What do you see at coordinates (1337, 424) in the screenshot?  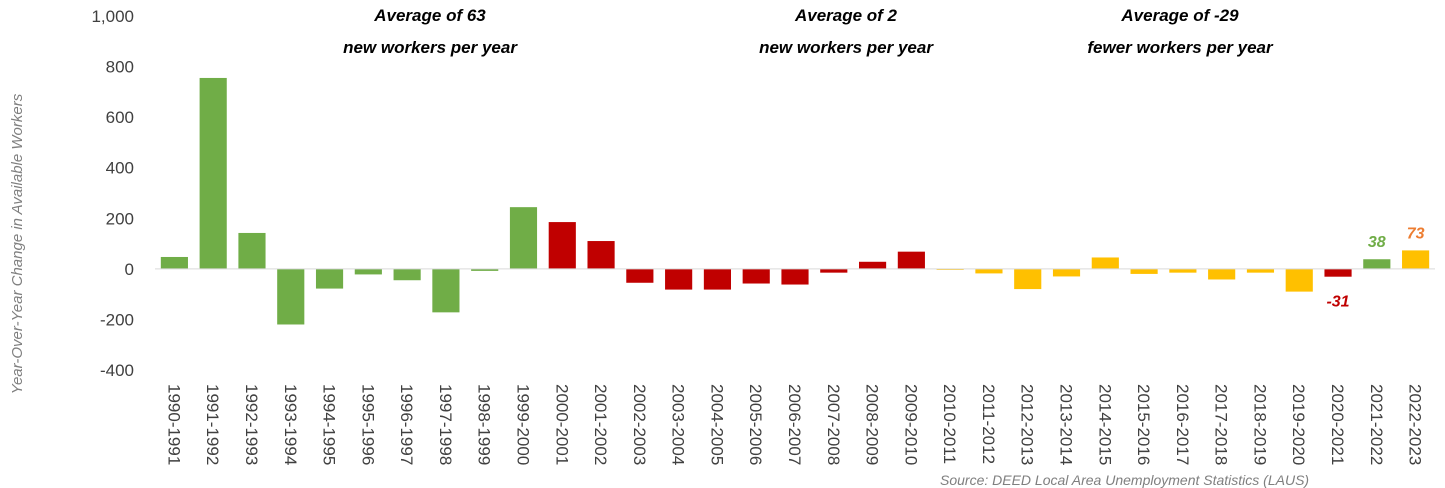 I see `x-tick-label: 2020-2021` at bounding box center [1337, 424].